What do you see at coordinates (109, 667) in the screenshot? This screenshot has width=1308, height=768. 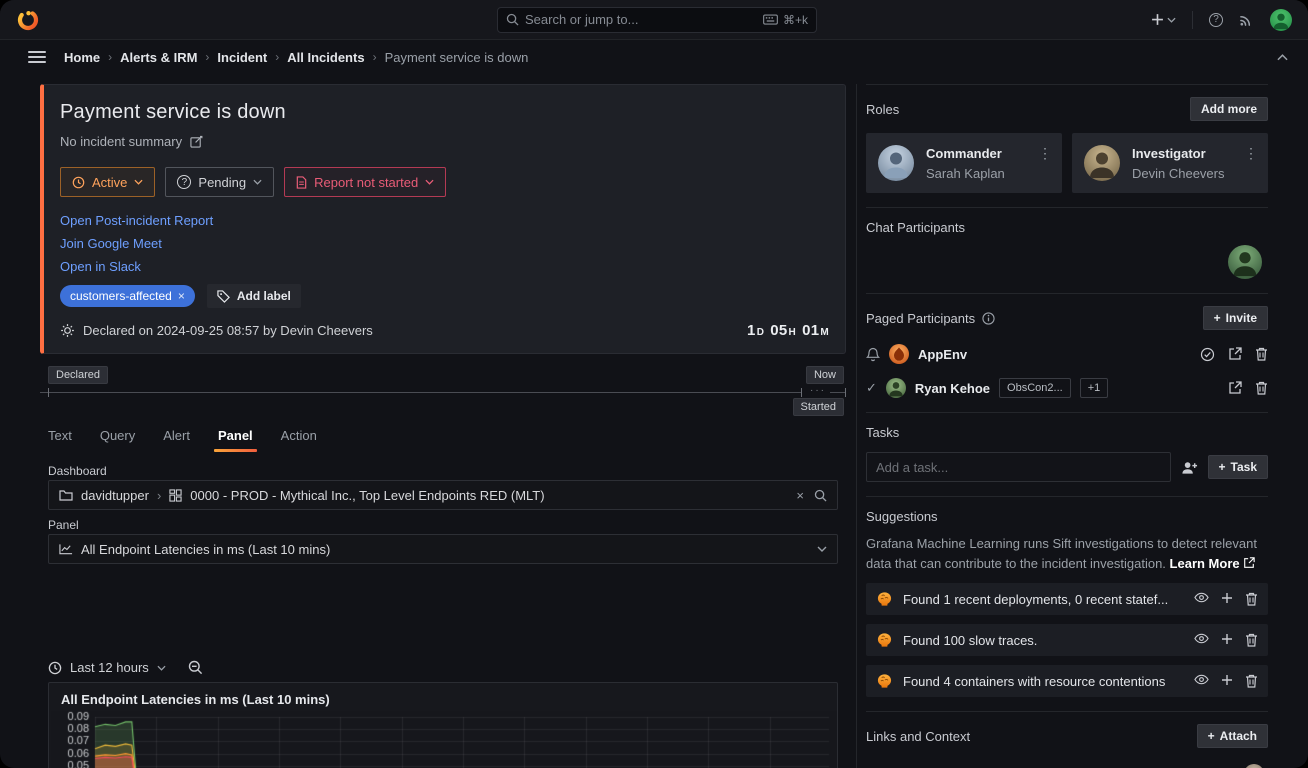 I see `time-range-picker: Last 12 hours` at bounding box center [109, 667].